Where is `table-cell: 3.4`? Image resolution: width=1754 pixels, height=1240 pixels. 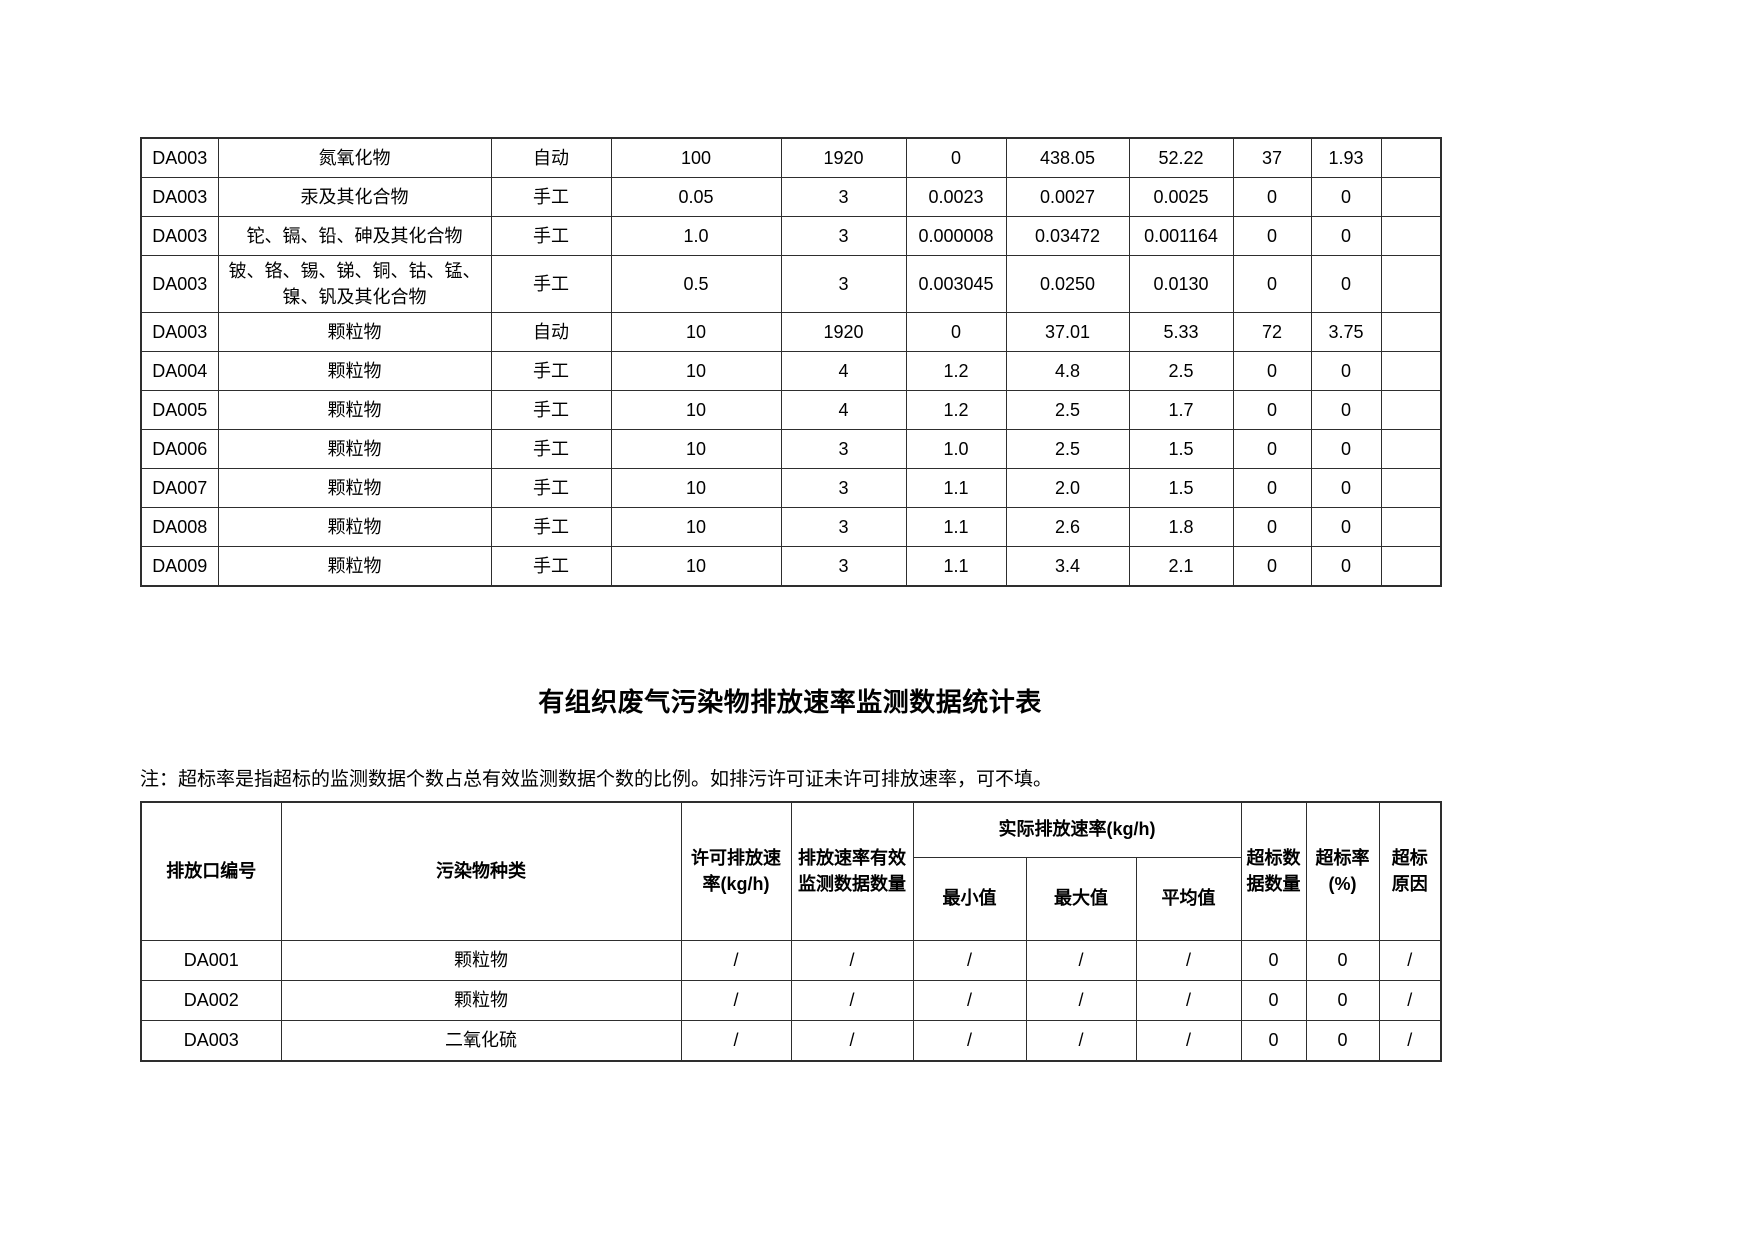
table-cell: 3.4 is located at coordinates (1067, 566).